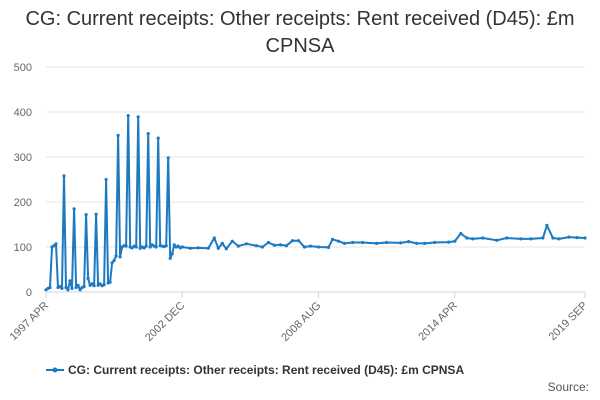 The width and height of the screenshot is (600, 400). What do you see at coordinates (23, 180) in the screenshot?
I see `y-axis: 0 100 200 300 400 500` at bounding box center [23, 180].